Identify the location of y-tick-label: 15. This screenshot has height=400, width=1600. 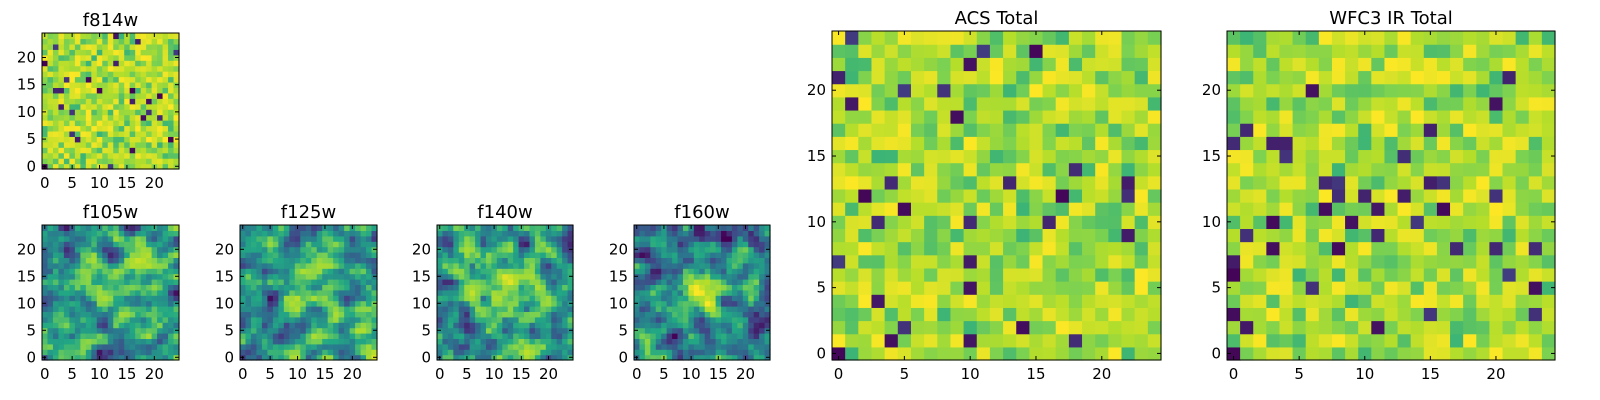
(1211, 156).